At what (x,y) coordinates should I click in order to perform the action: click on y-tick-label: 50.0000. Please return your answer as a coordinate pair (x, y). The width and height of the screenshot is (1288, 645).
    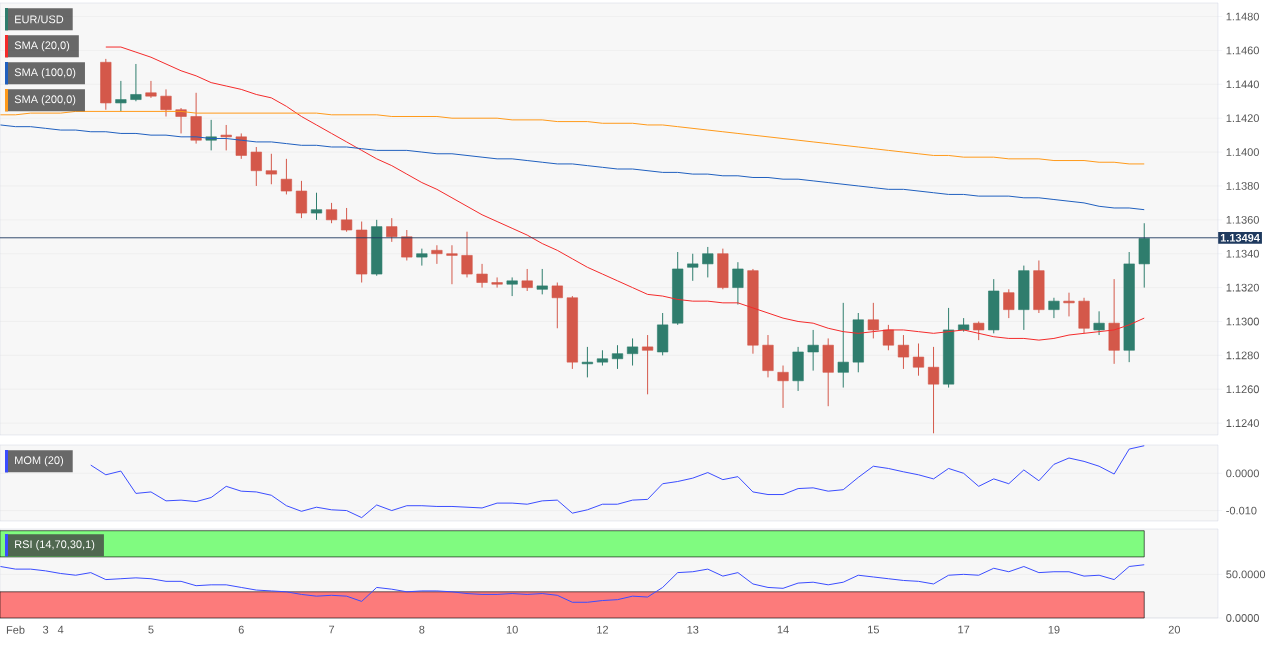
    Looking at the image, I should click on (1246, 574).